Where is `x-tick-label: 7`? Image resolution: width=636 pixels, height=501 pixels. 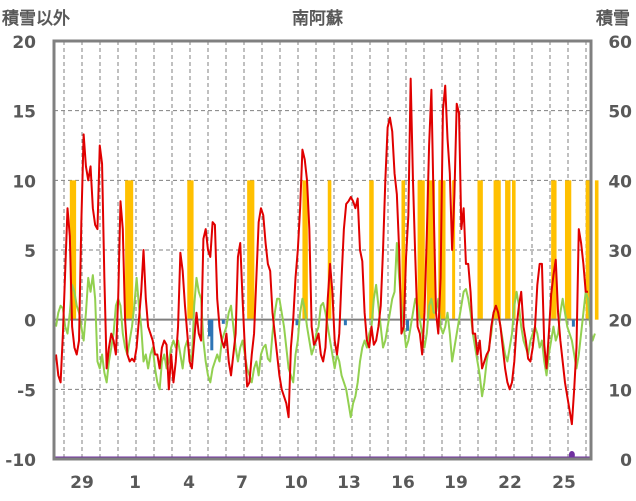 x-tick-label: 7 is located at coordinates (242, 483).